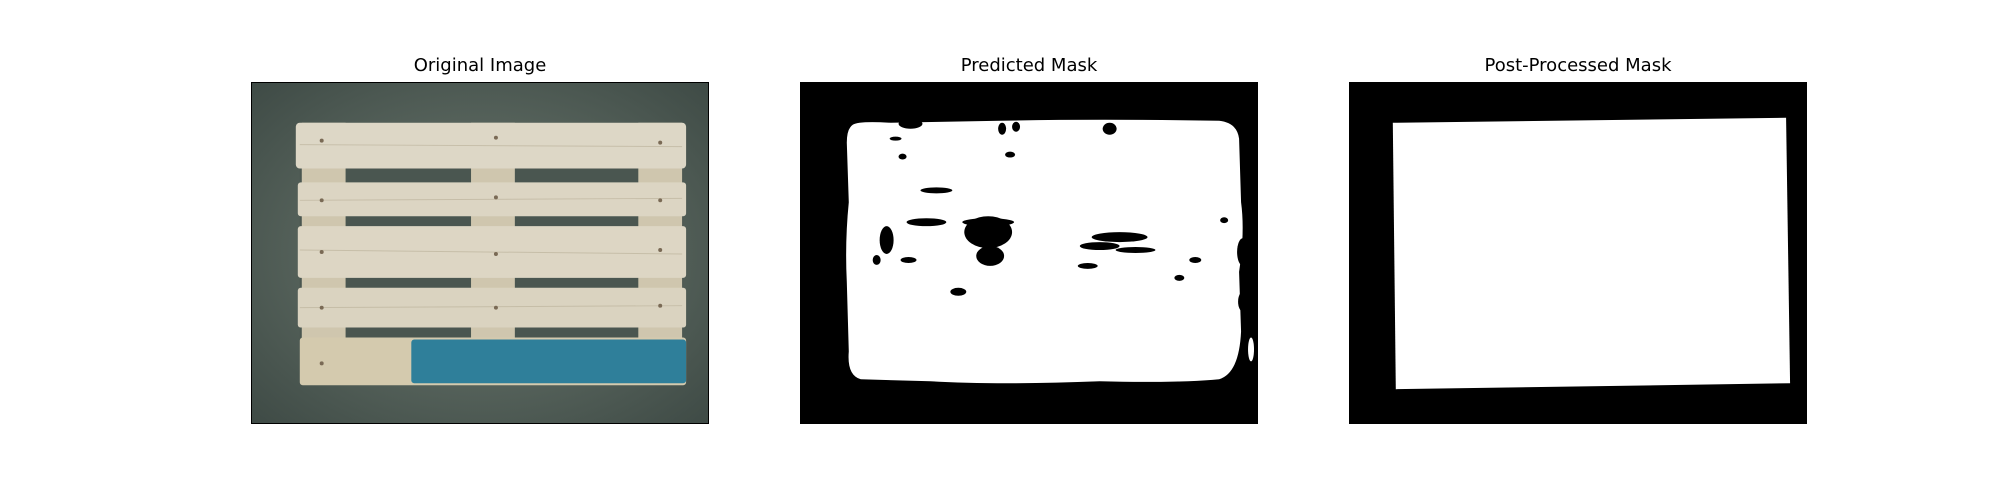  Describe the element at coordinates (549, 361) in the screenshot. I see `blue-paint` at that location.